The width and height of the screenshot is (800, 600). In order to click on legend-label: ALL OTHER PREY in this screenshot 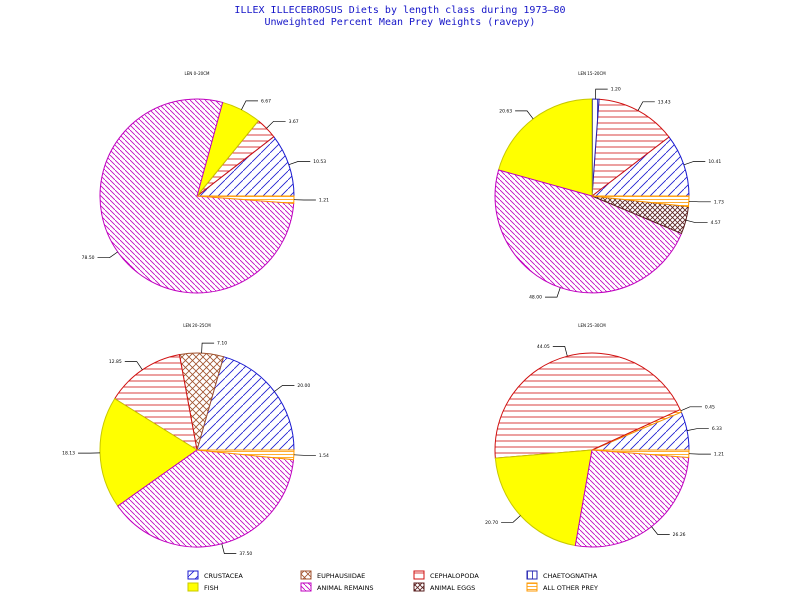, I will do `click(570, 588)`.